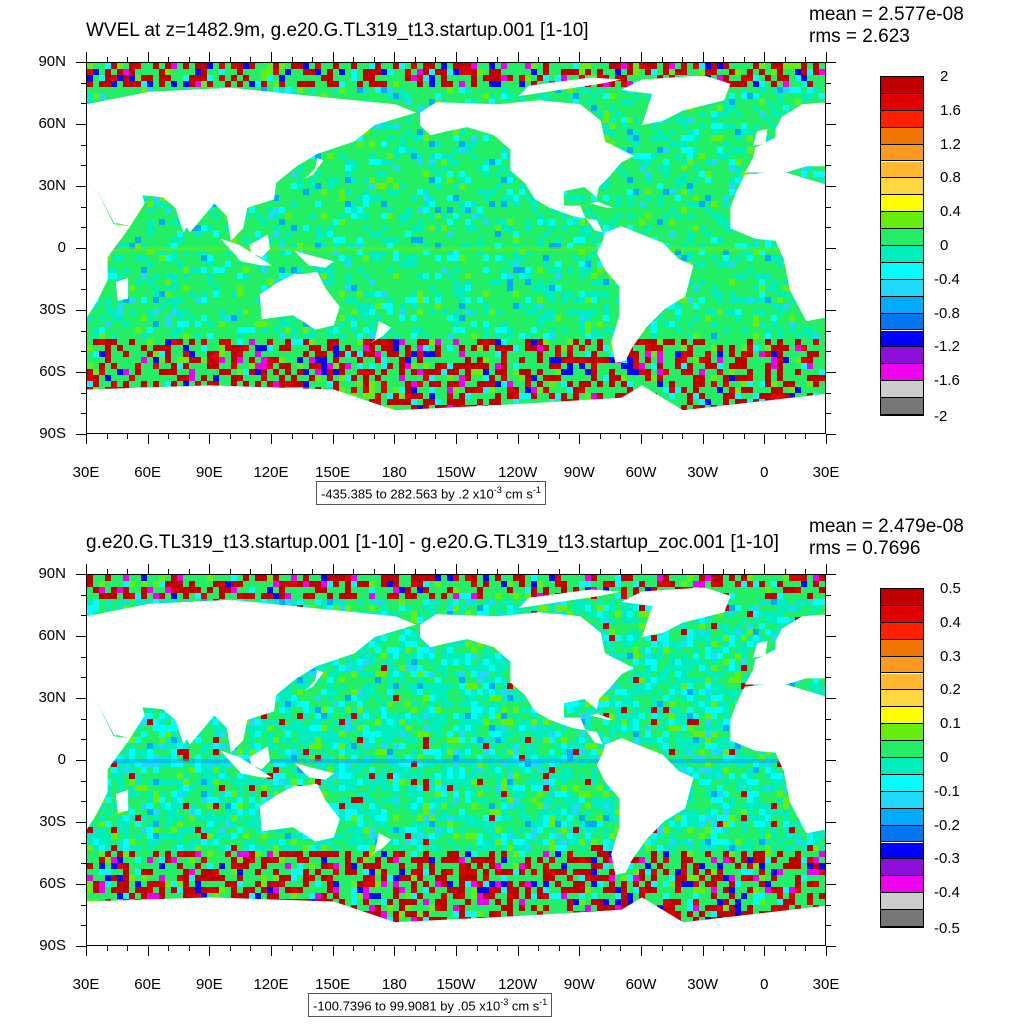  I want to click on lon-label: 180, so click(394, 984).